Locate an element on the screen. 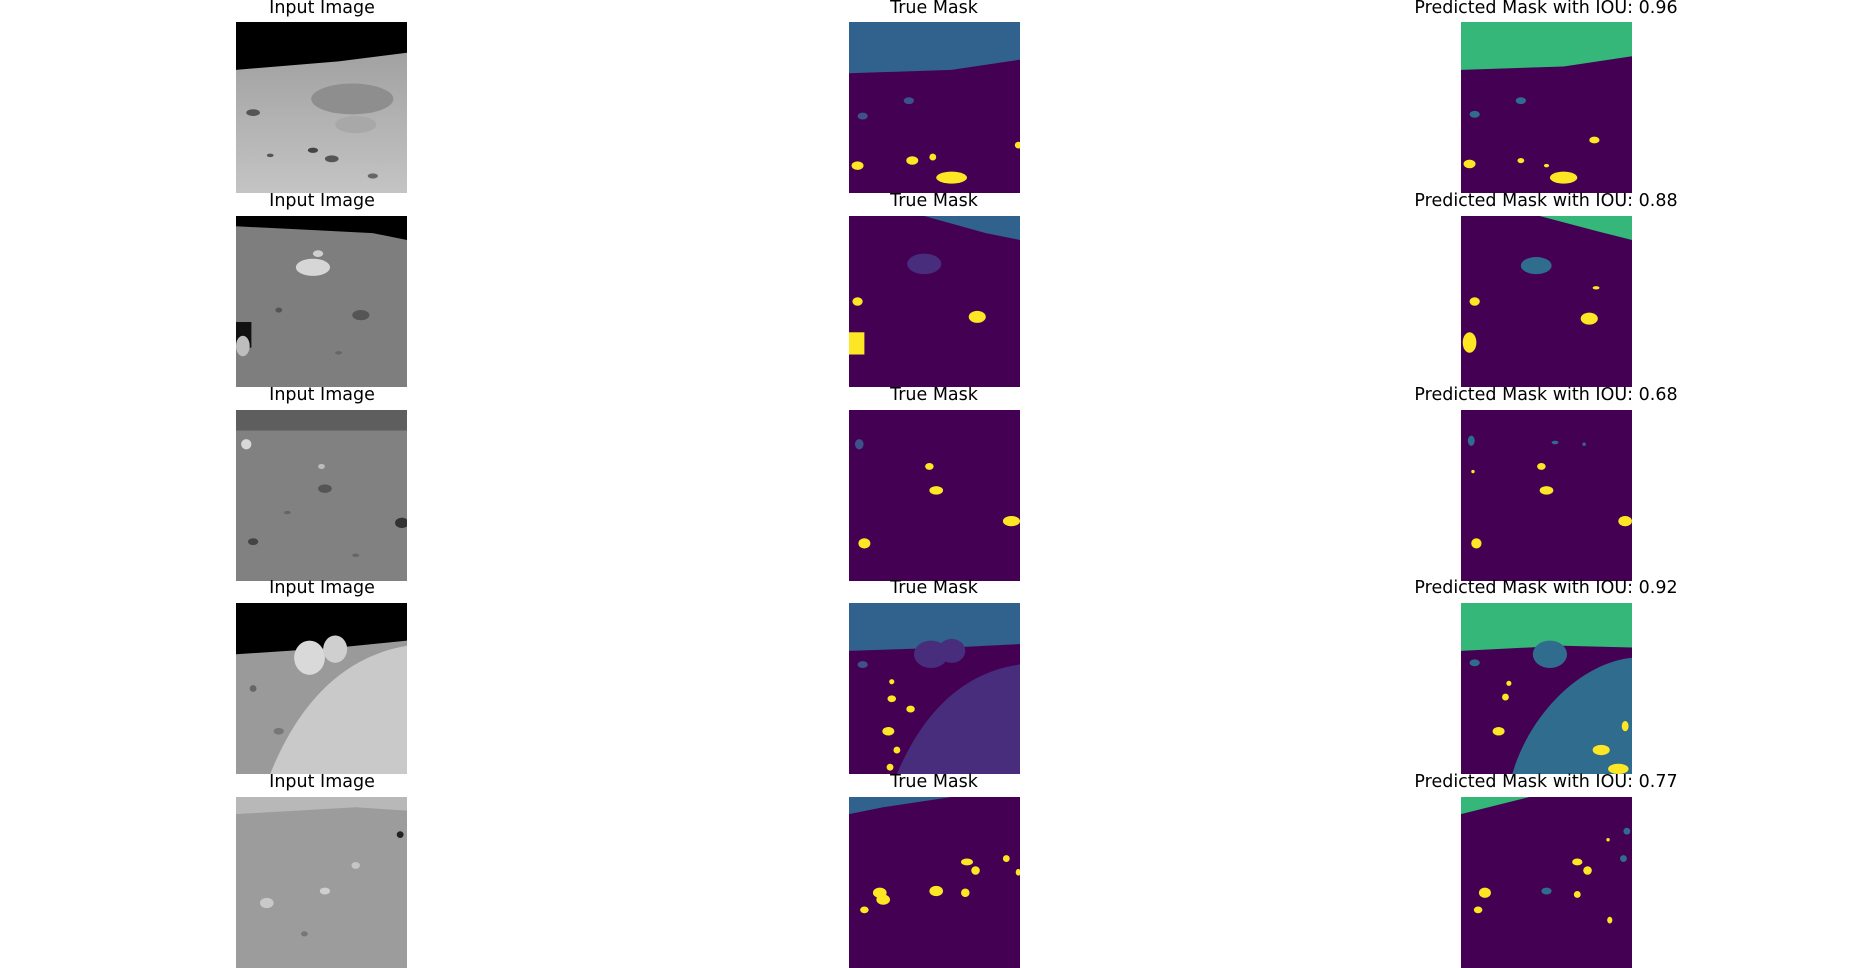 This screenshot has width=1850, height=968. predicted-mask-title: Predicted Mask with IOU: 0.88 is located at coordinates (1546, 201).